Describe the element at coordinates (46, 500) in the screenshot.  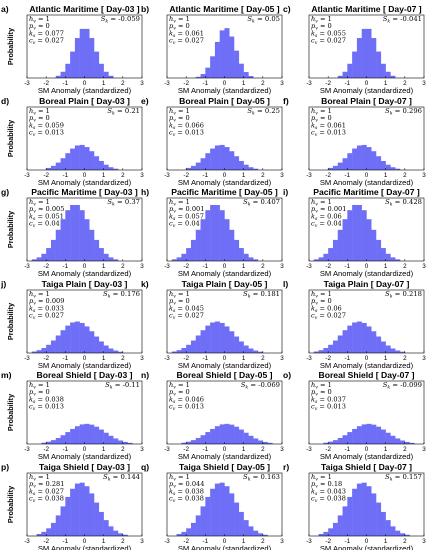
I see `stat-line: cv = 0.038` at that location.